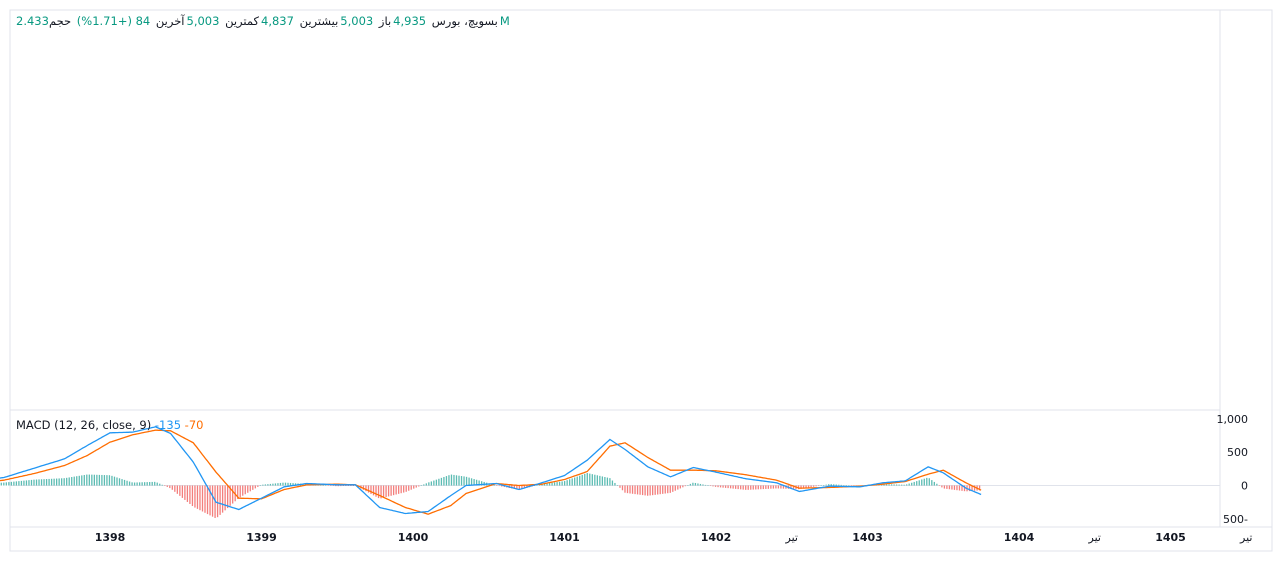 The height and width of the screenshot is (561, 1280). What do you see at coordinates (413, 537) in the screenshot?
I see `time-axis-label: 1400` at bounding box center [413, 537].